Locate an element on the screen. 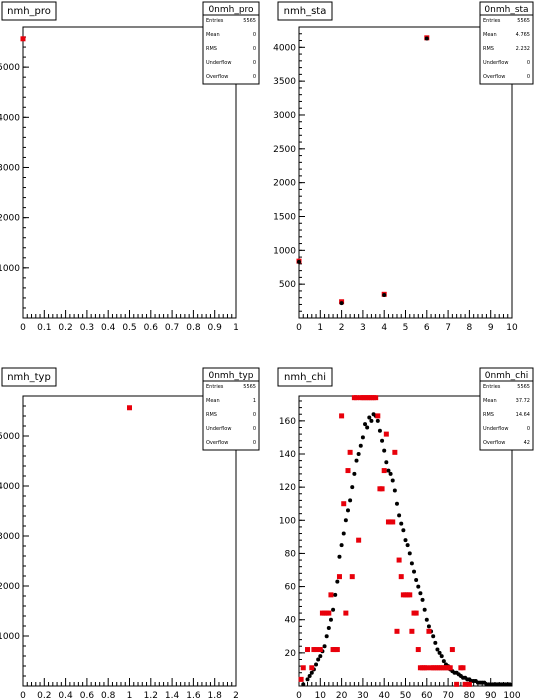 This screenshot has width=535, height=698. chart2-x-tick-label: 5 is located at coordinates (406, 328).